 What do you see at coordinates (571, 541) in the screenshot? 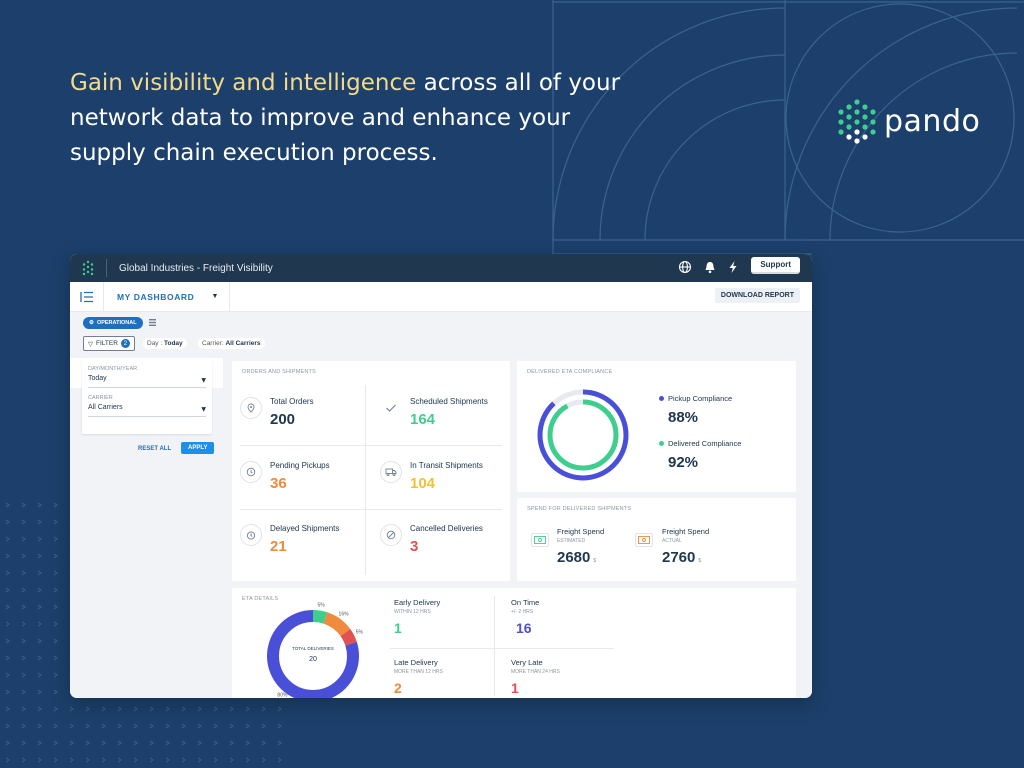
I see `spend-estimated-sub: ESTIMATED` at bounding box center [571, 541].